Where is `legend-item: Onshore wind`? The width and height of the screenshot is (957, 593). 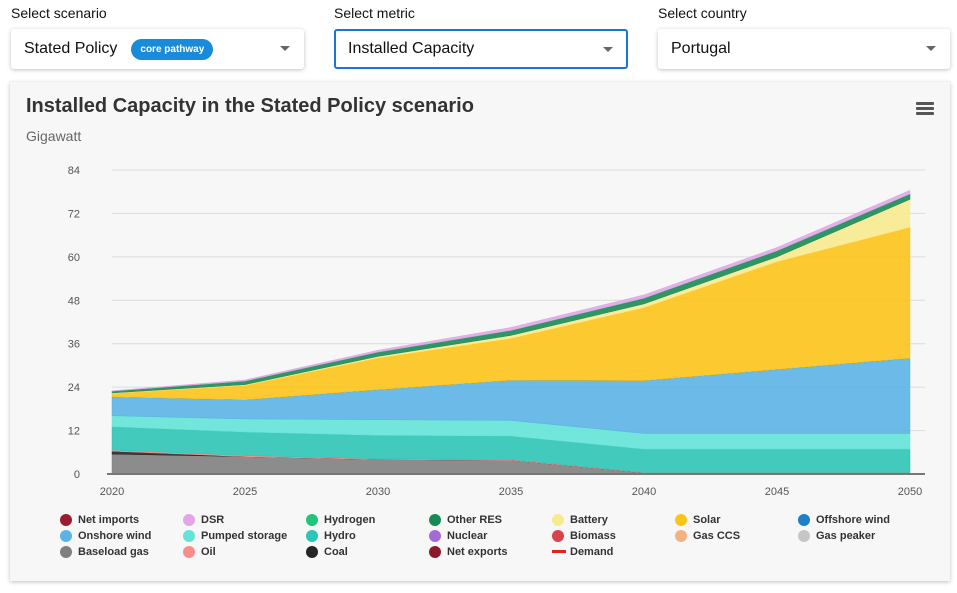
legend-item: Onshore wind is located at coordinates (121, 535).